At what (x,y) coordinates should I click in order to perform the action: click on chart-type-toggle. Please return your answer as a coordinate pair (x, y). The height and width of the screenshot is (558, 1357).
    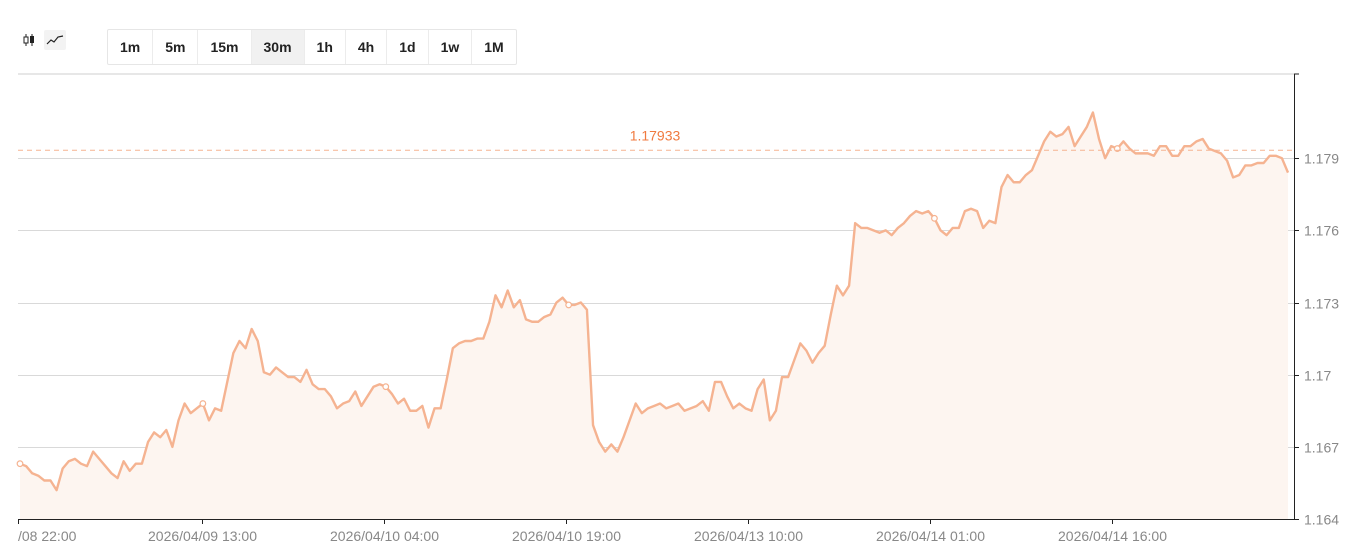
    Looking at the image, I should click on (42, 40).